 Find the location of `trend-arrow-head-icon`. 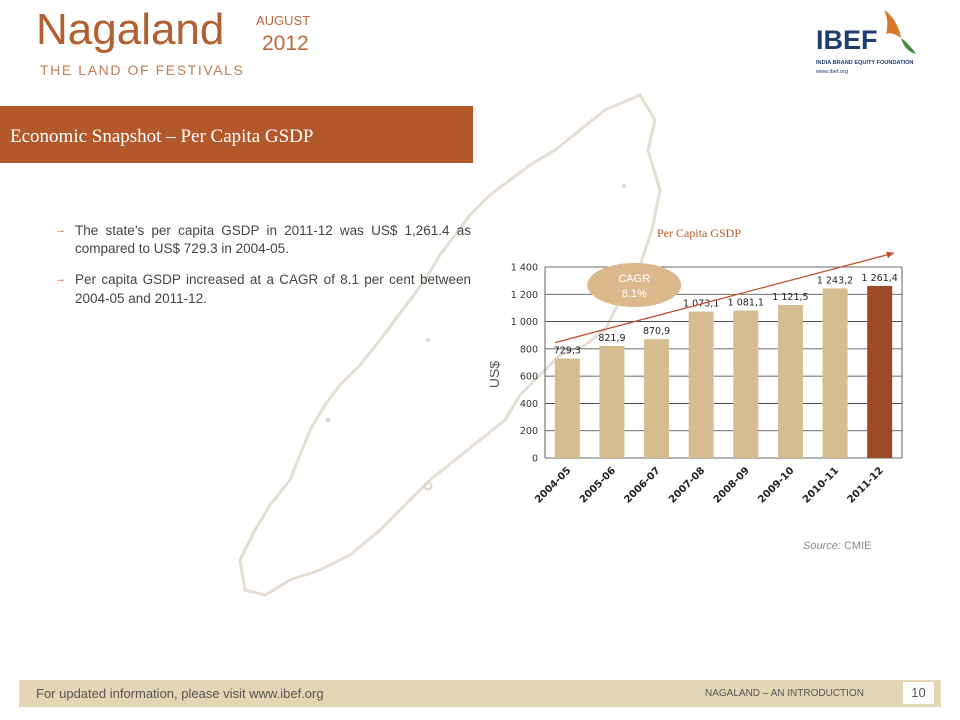

trend-arrow-head-icon is located at coordinates (890, 255).